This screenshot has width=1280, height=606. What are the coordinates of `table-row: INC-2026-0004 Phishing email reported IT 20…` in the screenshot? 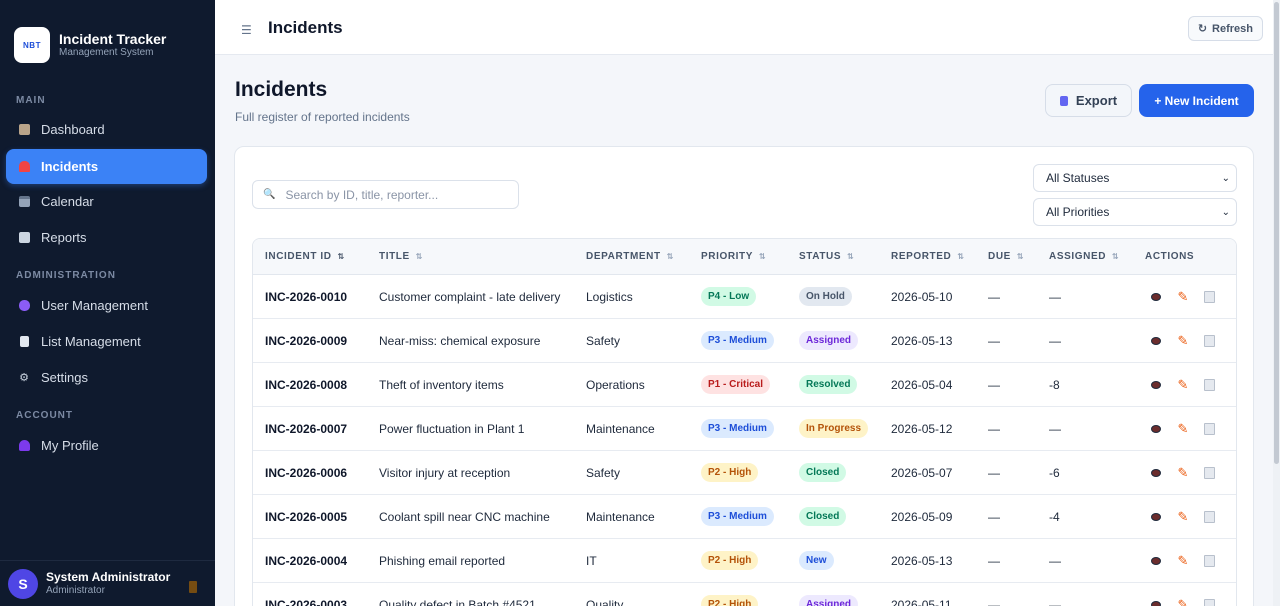 It's located at (744, 561).